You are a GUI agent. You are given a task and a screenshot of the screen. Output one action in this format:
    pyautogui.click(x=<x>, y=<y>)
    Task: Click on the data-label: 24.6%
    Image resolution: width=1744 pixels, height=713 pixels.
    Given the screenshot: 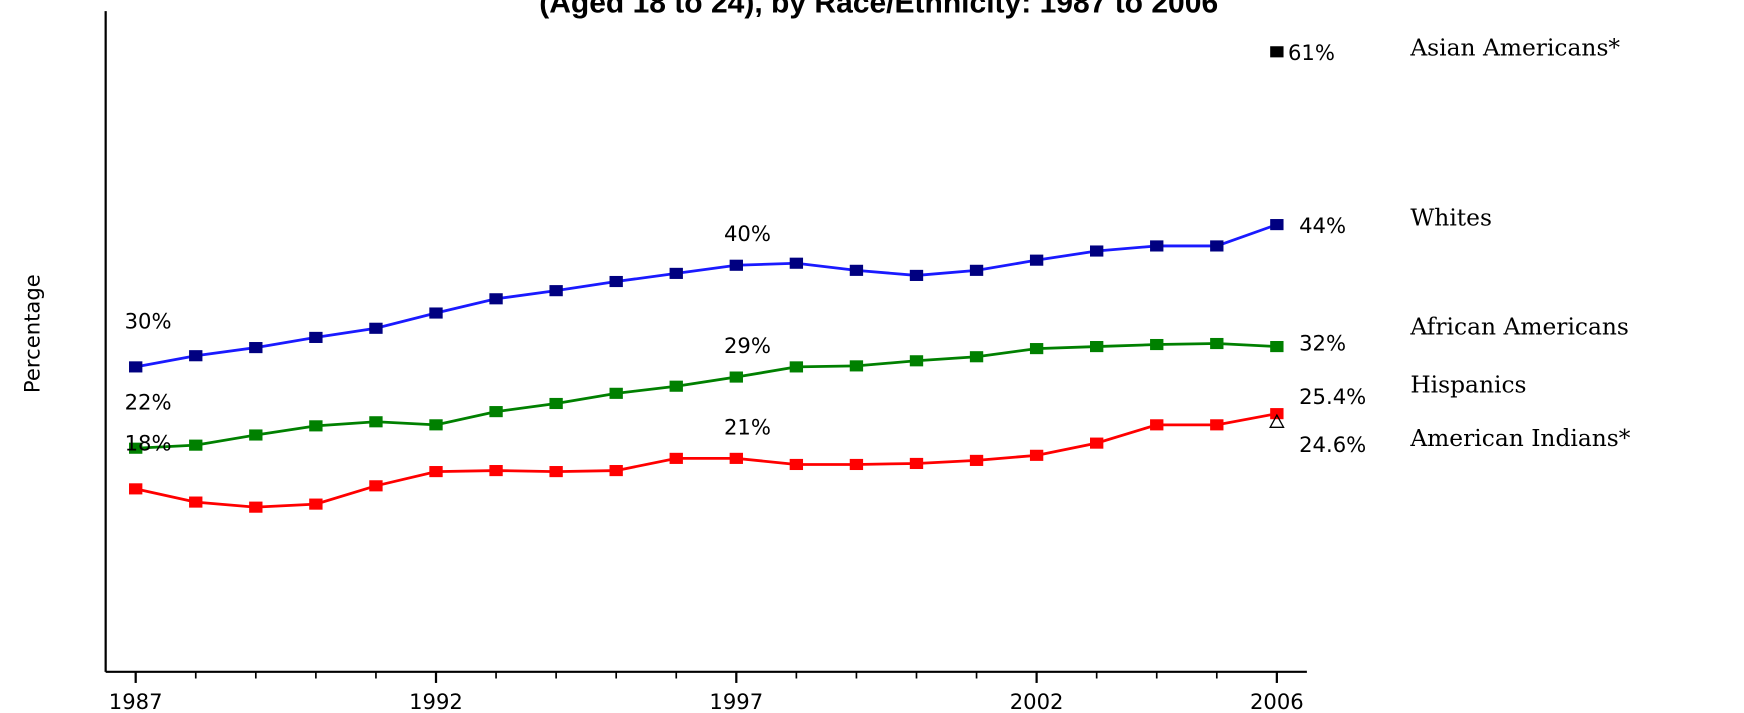 What is the action you would take?
    pyautogui.click(x=1332, y=444)
    